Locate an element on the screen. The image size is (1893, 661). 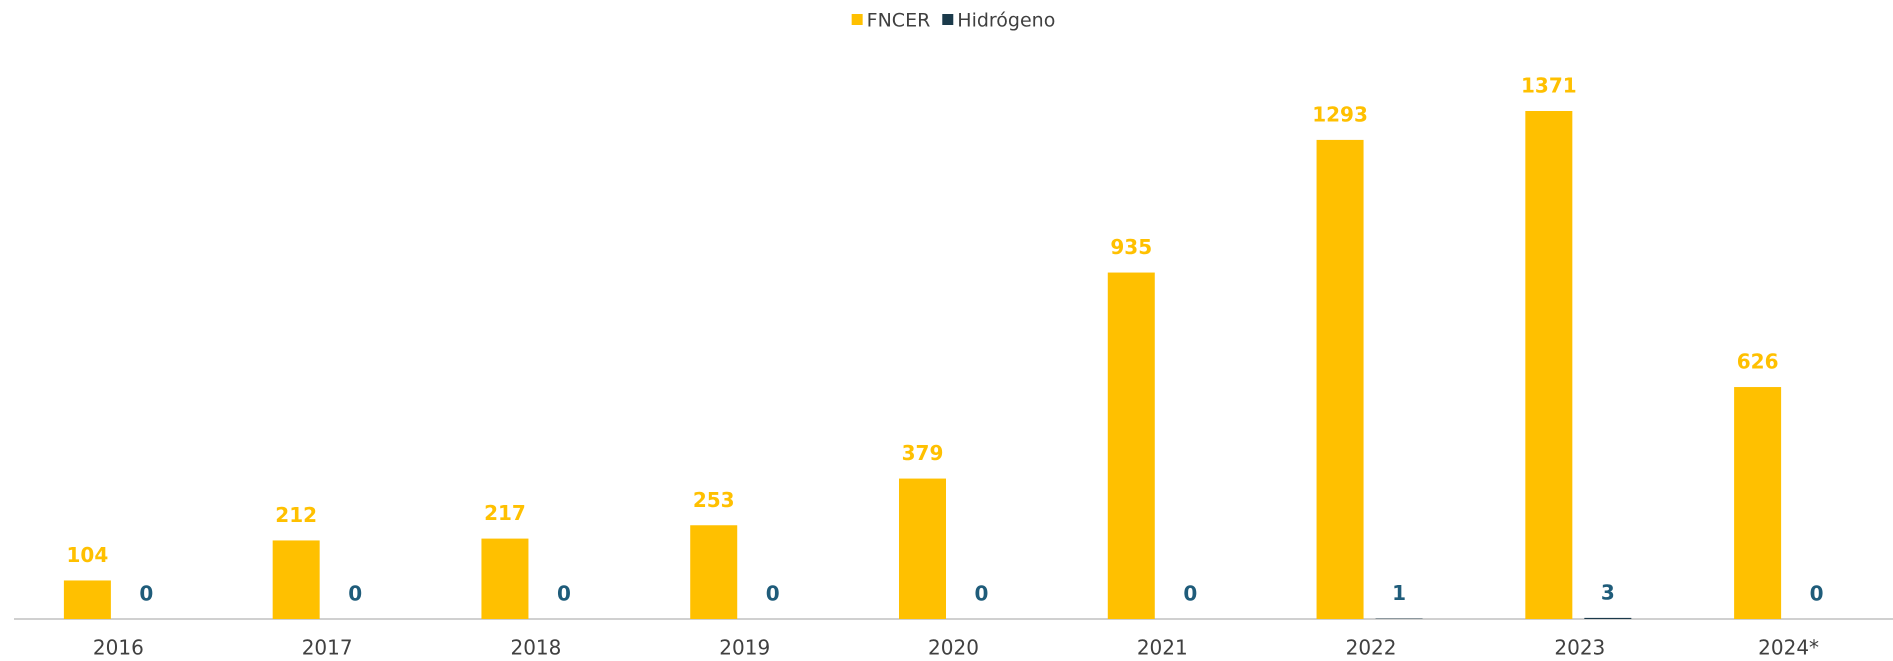
legend-label: FNCER is located at coordinates (899, 21).